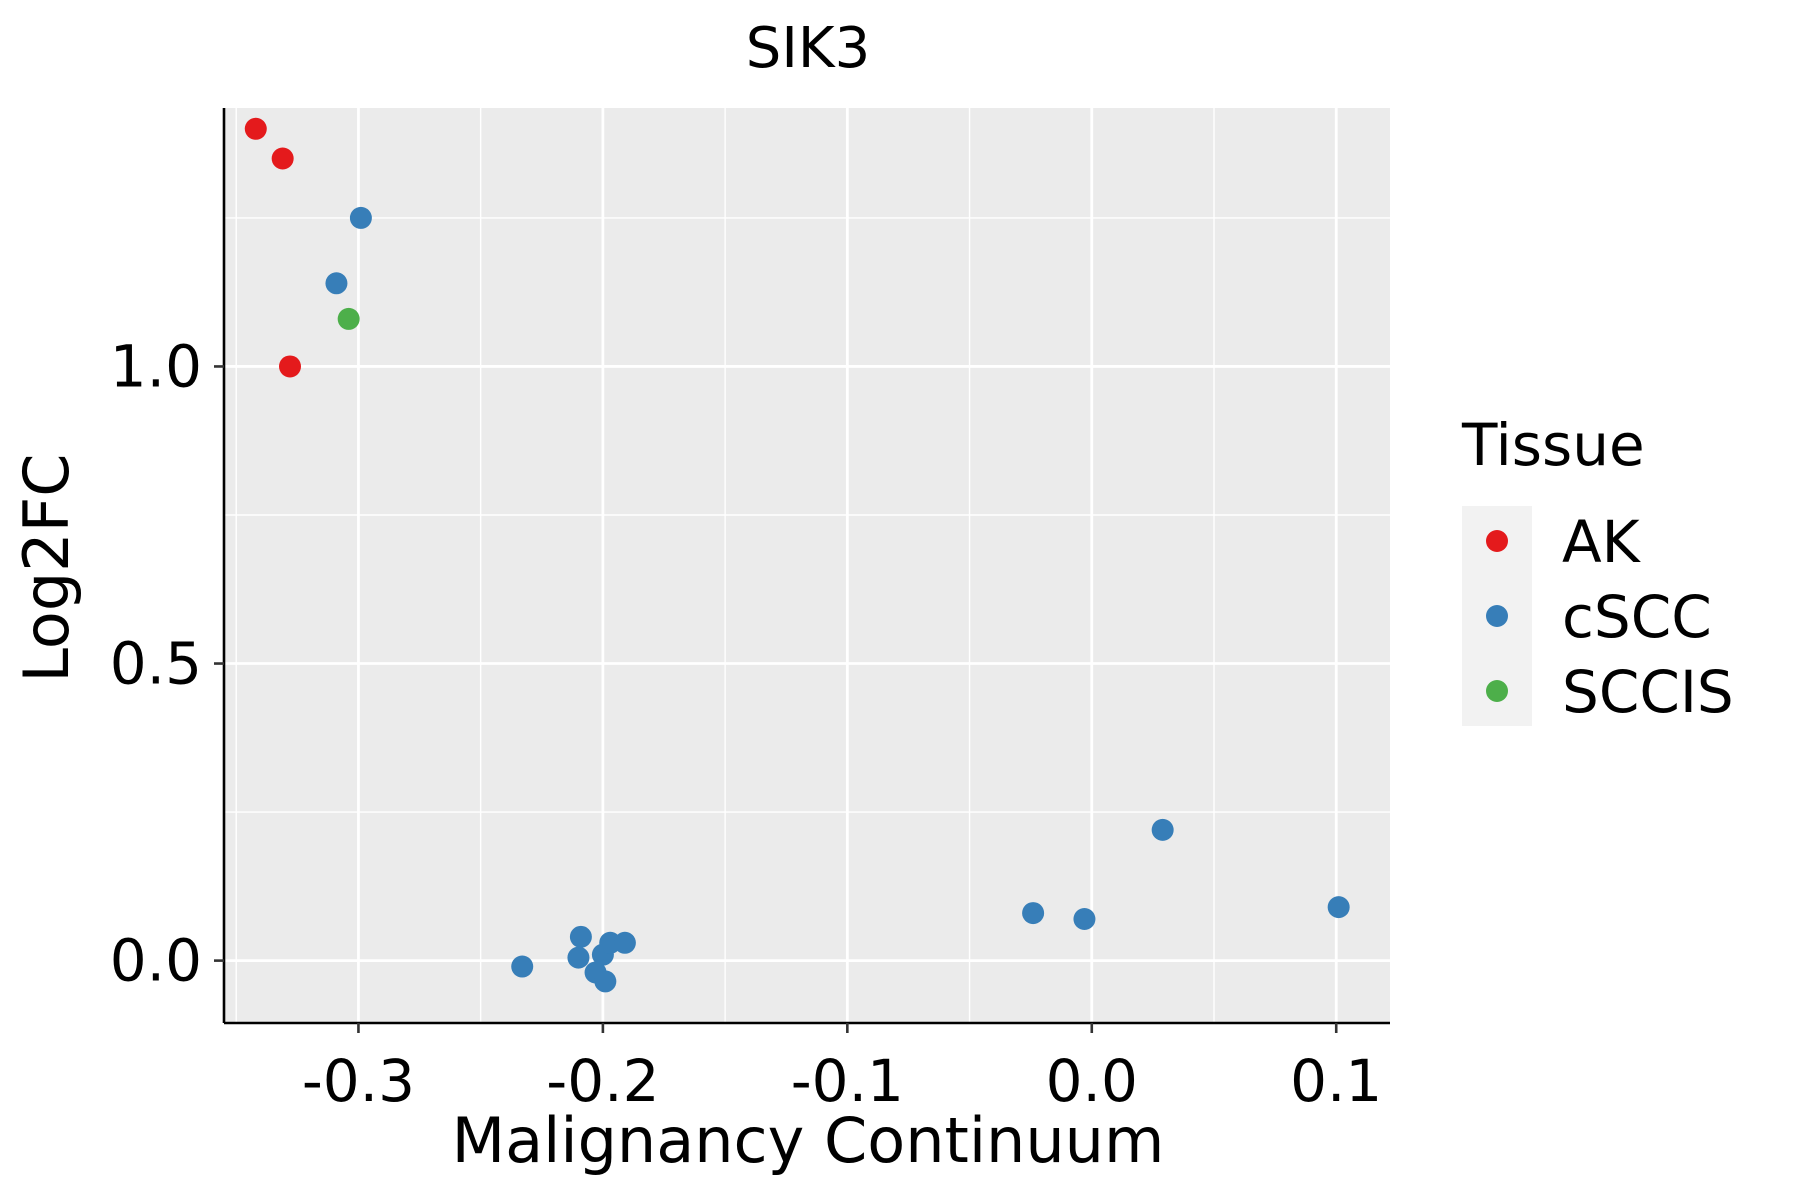 Image resolution: width=1800 pixels, height=1200 pixels. I want to click on legend-label-ak: AK, so click(1602, 542).